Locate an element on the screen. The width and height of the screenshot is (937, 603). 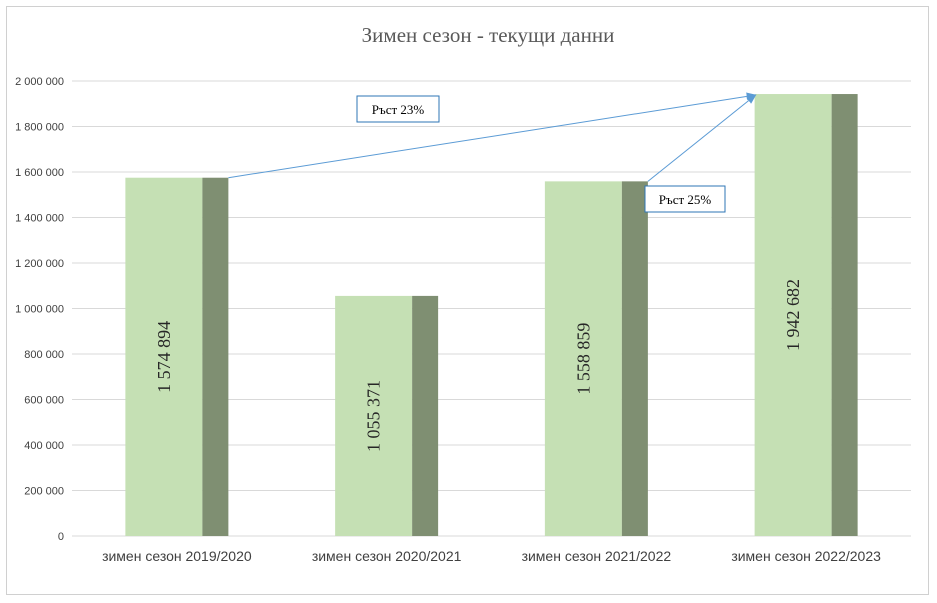
y-tick-label: 200 000 is located at coordinates (44, 492).